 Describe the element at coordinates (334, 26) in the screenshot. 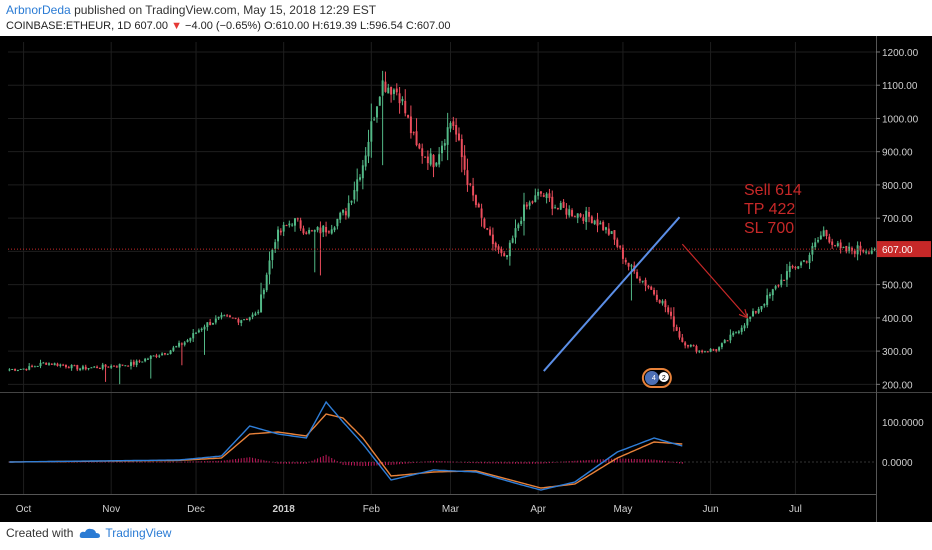

I see `high-value: H:619.39` at that location.